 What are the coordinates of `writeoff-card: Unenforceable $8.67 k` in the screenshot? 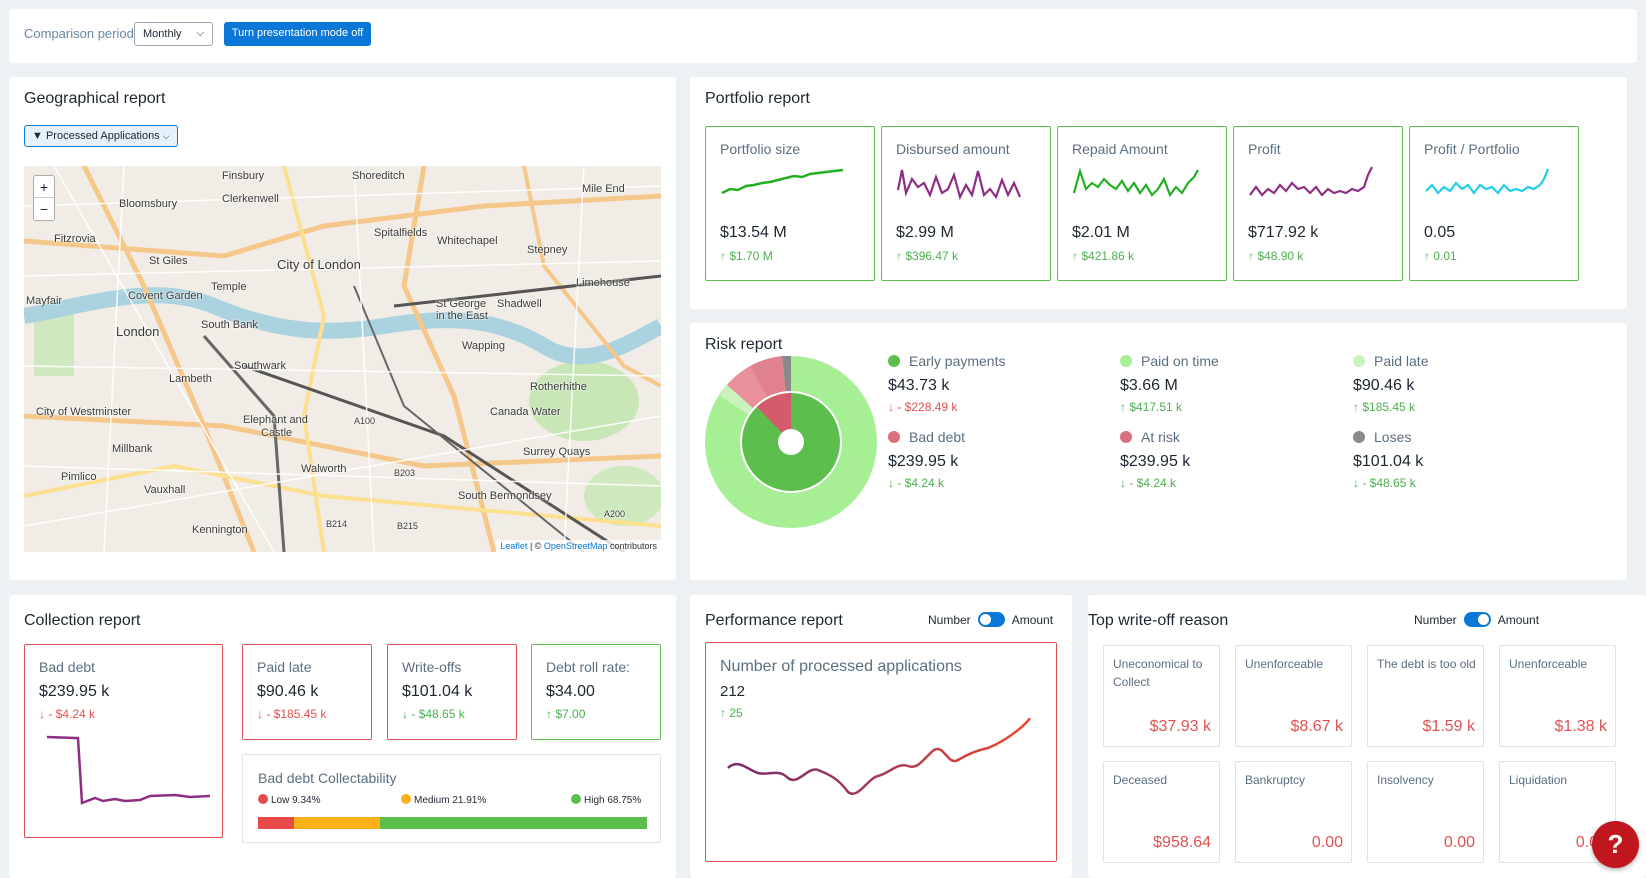 It's located at (1293, 696).